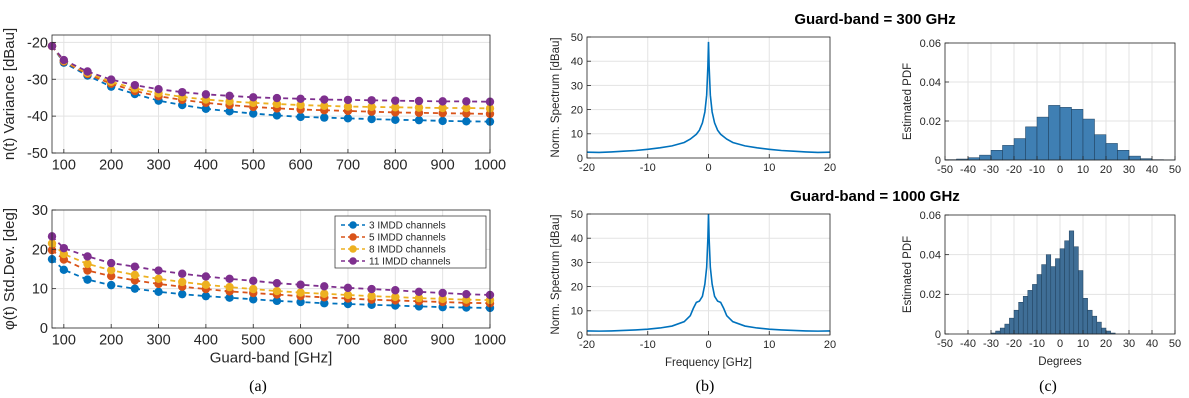 This screenshot has width=1189, height=398. Describe the element at coordinates (9, 94) in the screenshot. I see `y-axis-label: n(t) Variance [dBau]` at that location.